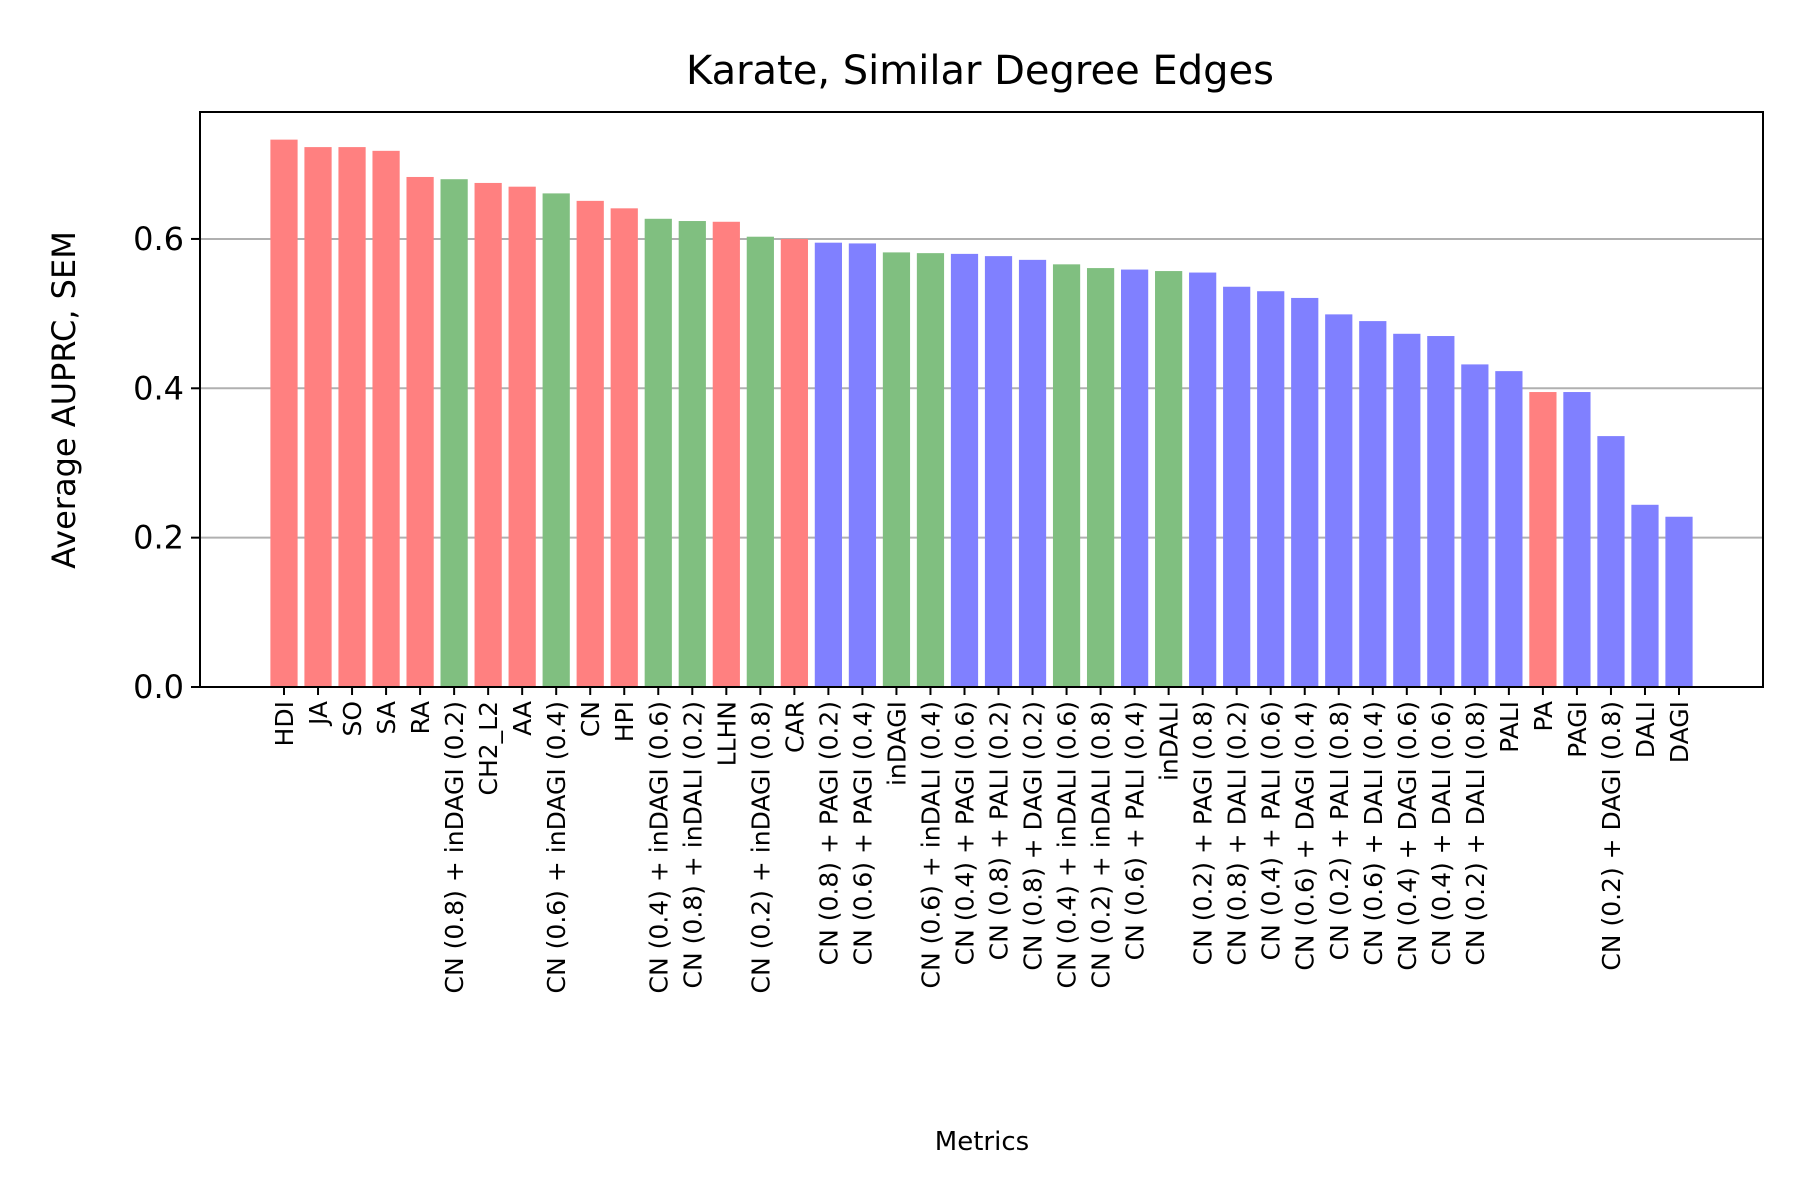 The width and height of the screenshot is (1800, 1200). I want to click on x-tick-label: CN (0.4) + inDAGI (0.6), so click(658, 847).